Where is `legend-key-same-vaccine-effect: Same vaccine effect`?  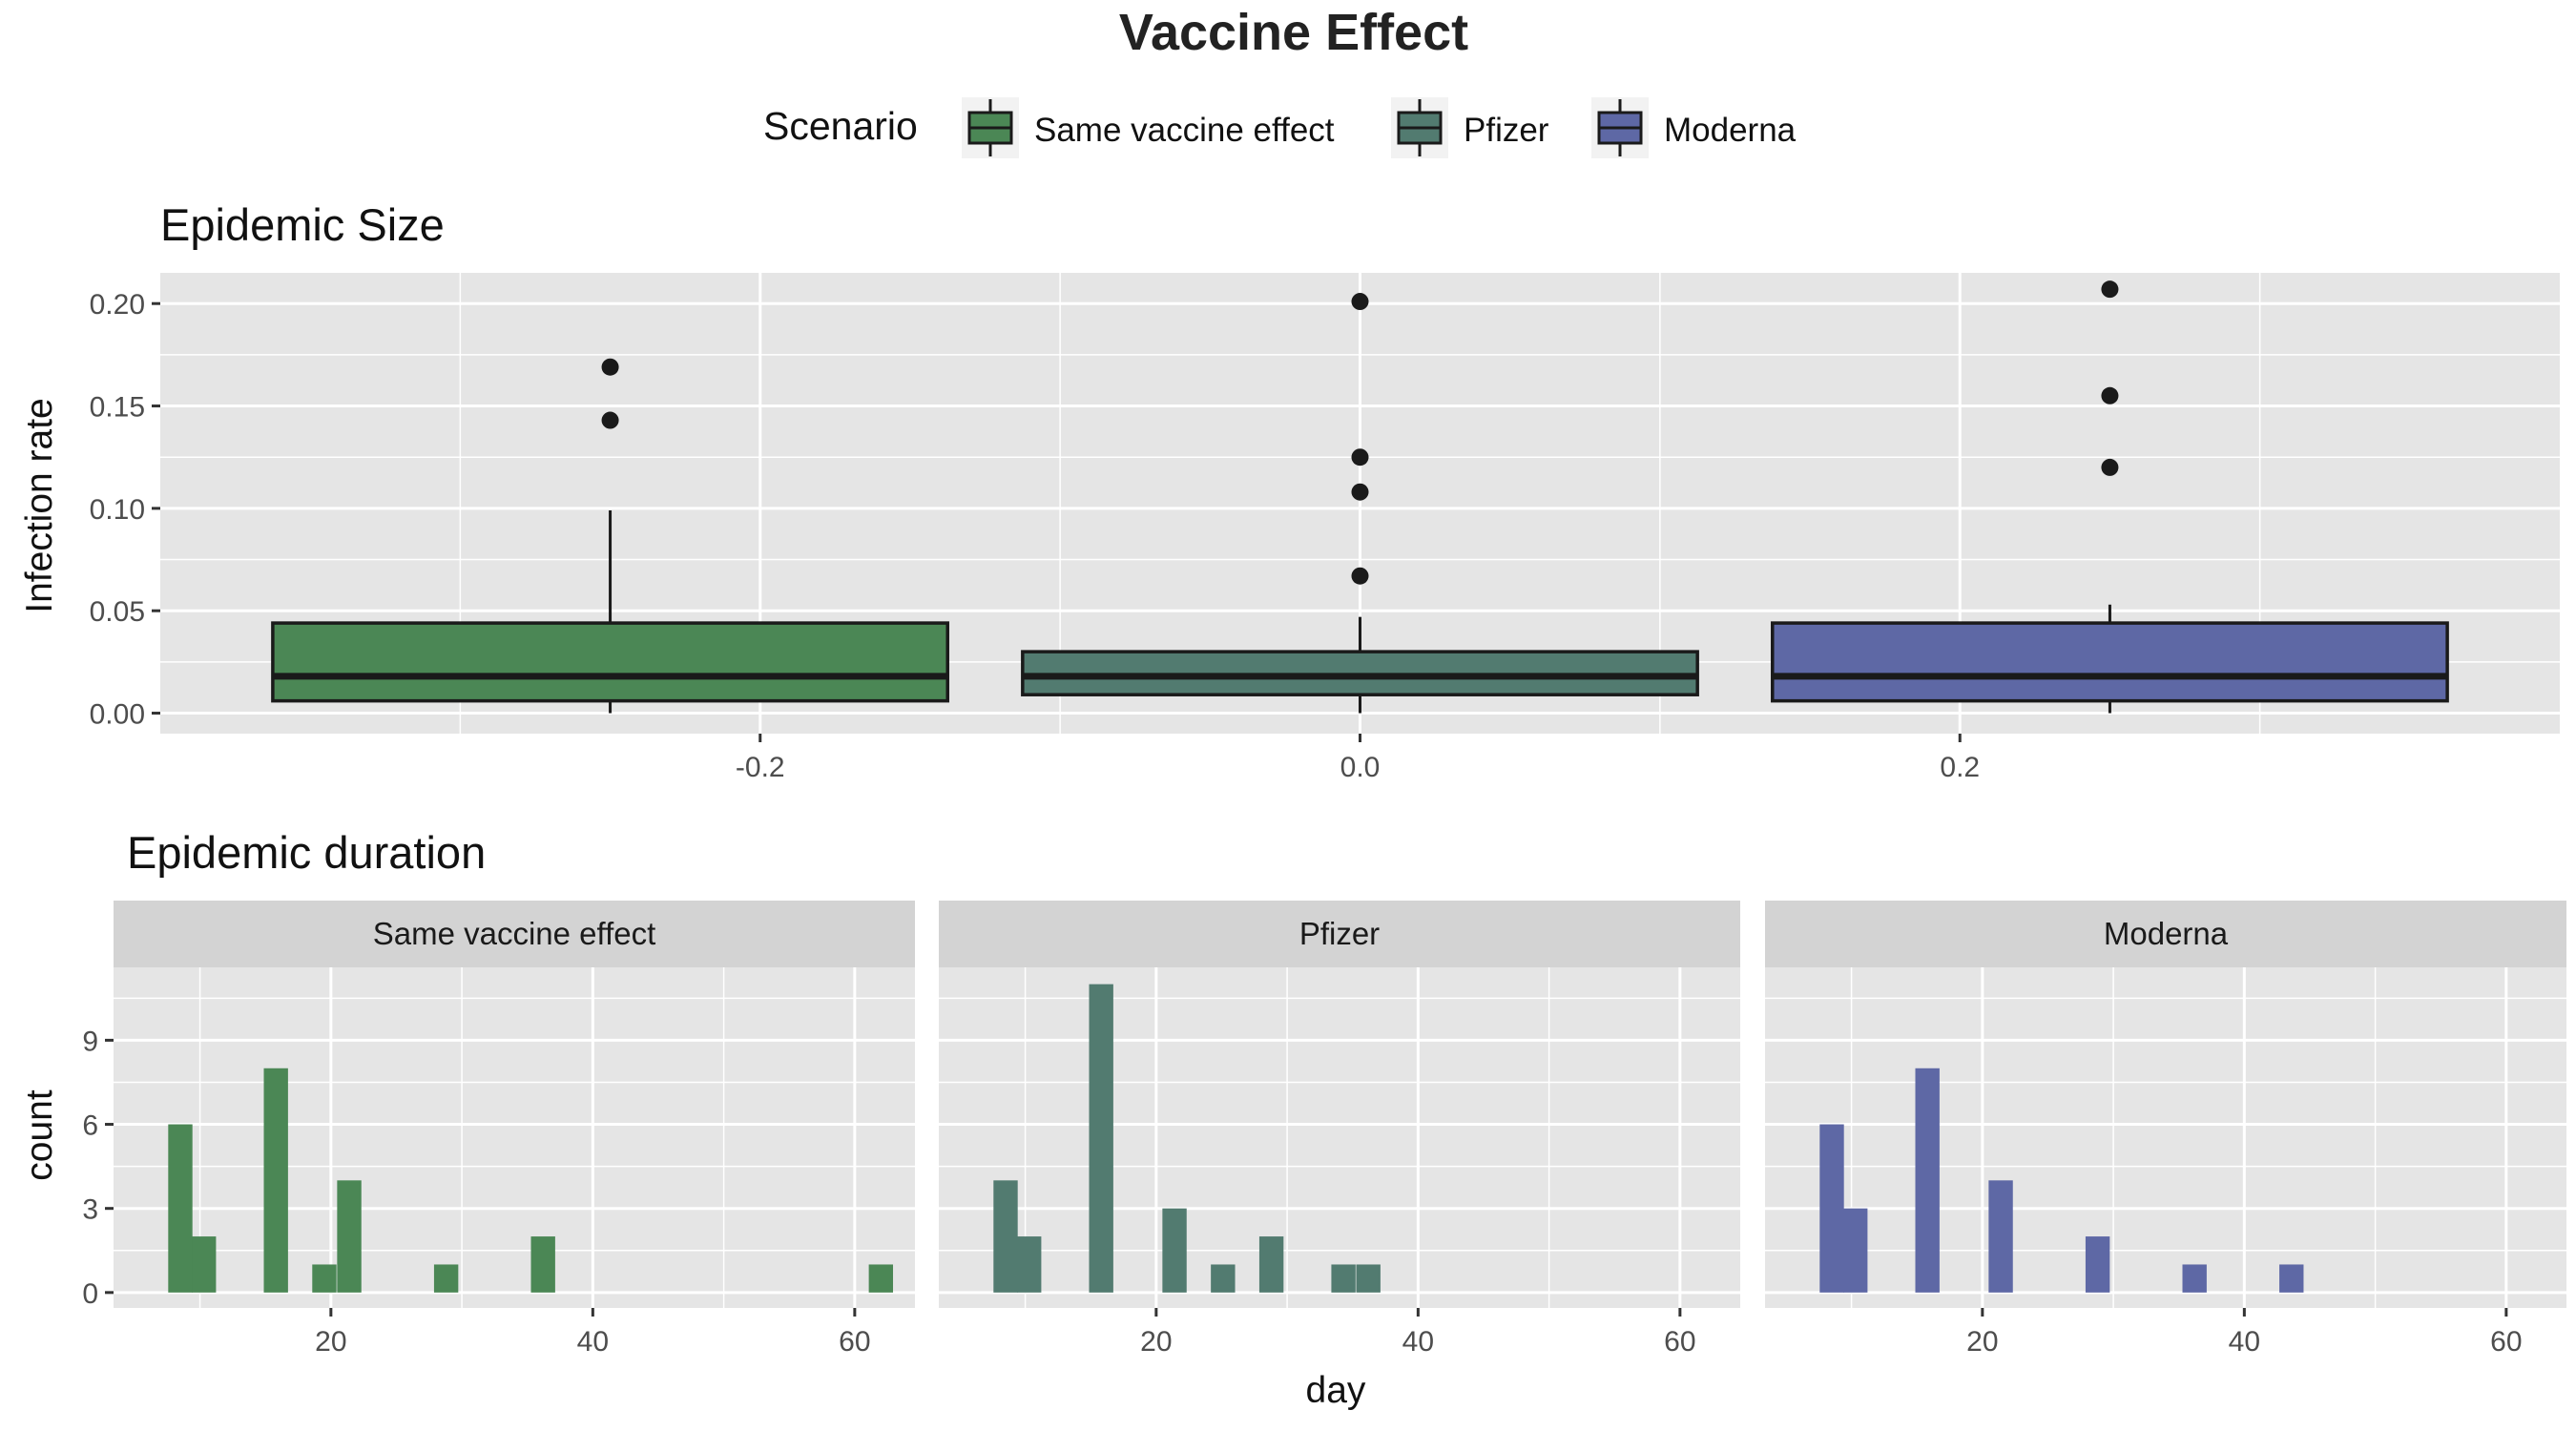
legend-key-same-vaccine-effect: Same vaccine effect is located at coordinates (1148, 127).